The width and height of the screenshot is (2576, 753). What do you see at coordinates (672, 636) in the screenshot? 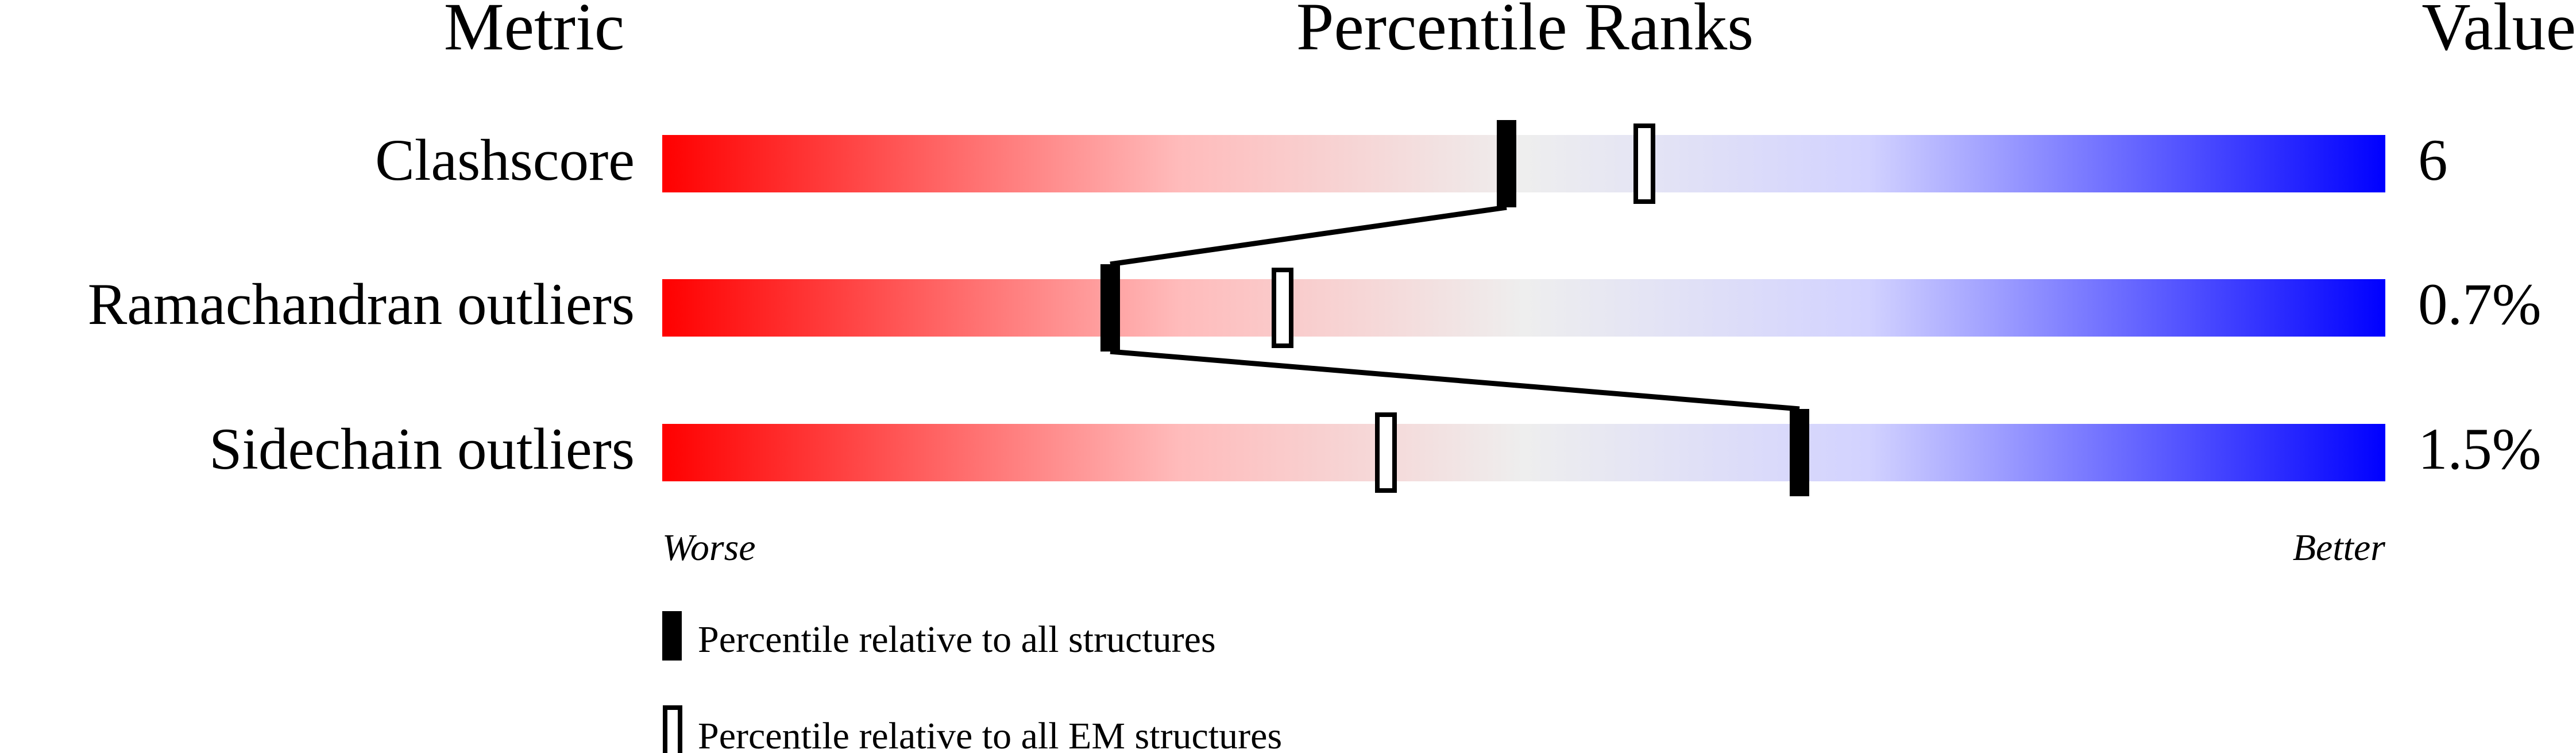
I see `legend-filled-marker-icon` at bounding box center [672, 636].